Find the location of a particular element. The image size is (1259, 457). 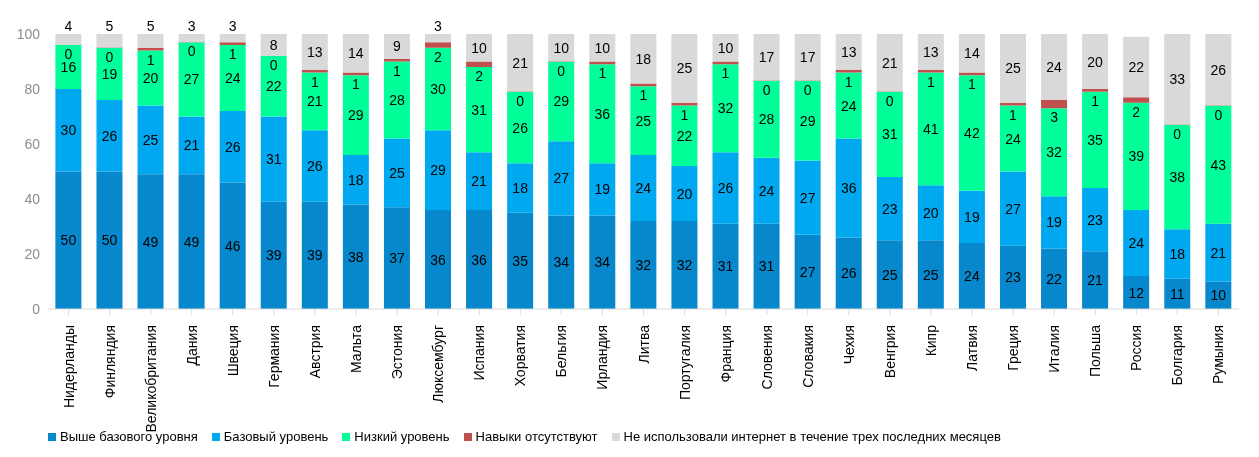

data-label: 49 is located at coordinates (191, 241).